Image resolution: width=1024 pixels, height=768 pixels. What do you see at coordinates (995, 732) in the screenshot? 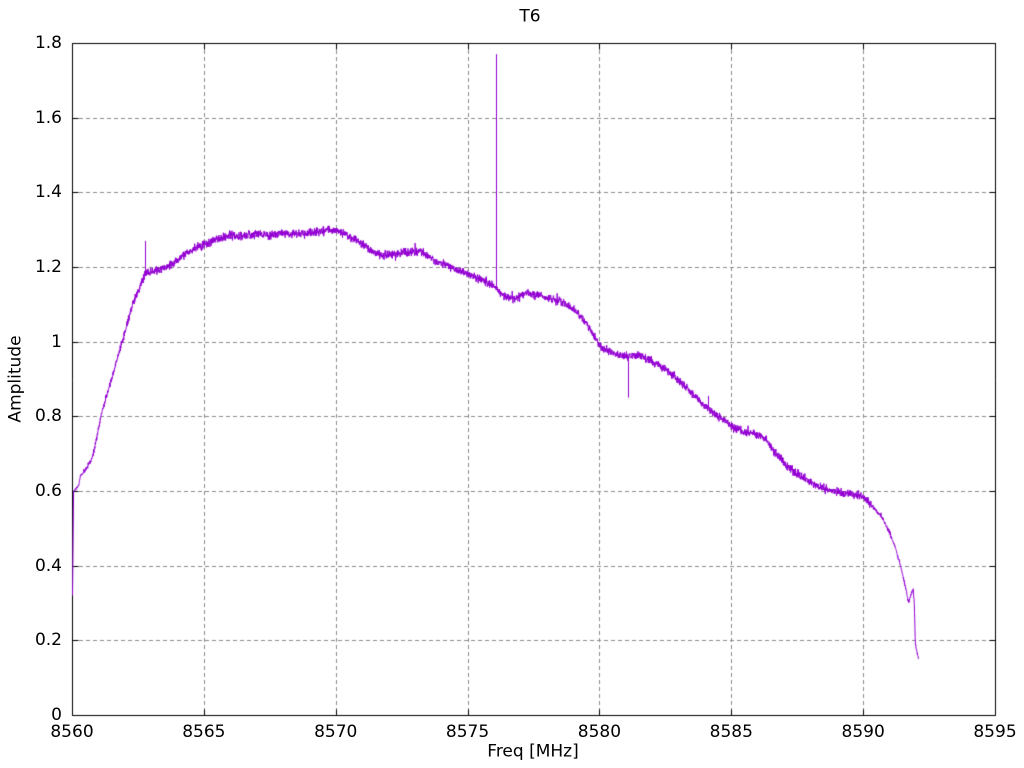
I see `x-tick-label: 8595` at bounding box center [995, 732].